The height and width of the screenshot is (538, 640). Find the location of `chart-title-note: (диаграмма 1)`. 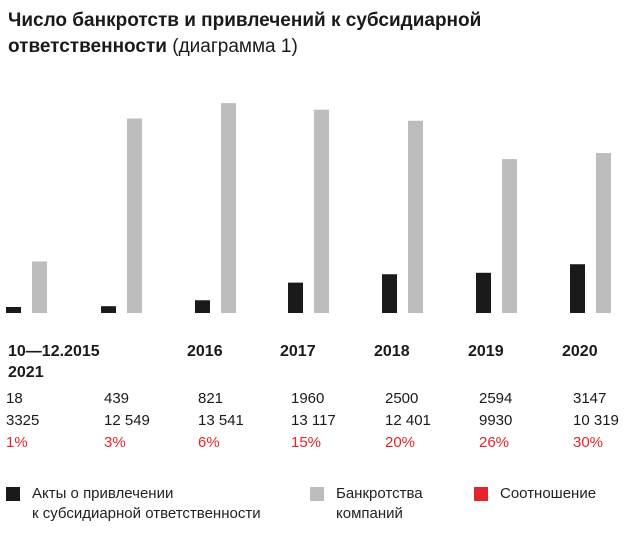

chart-title-note: (диаграмма 1) is located at coordinates (235, 46).